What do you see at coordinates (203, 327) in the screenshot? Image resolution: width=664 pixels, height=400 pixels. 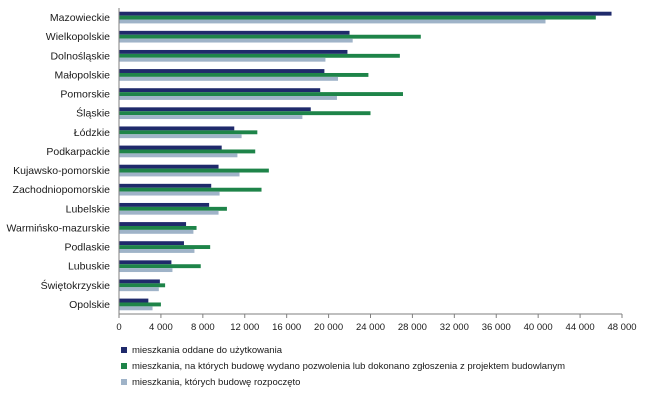 I see `x-tick-label: 8 000` at bounding box center [203, 327].